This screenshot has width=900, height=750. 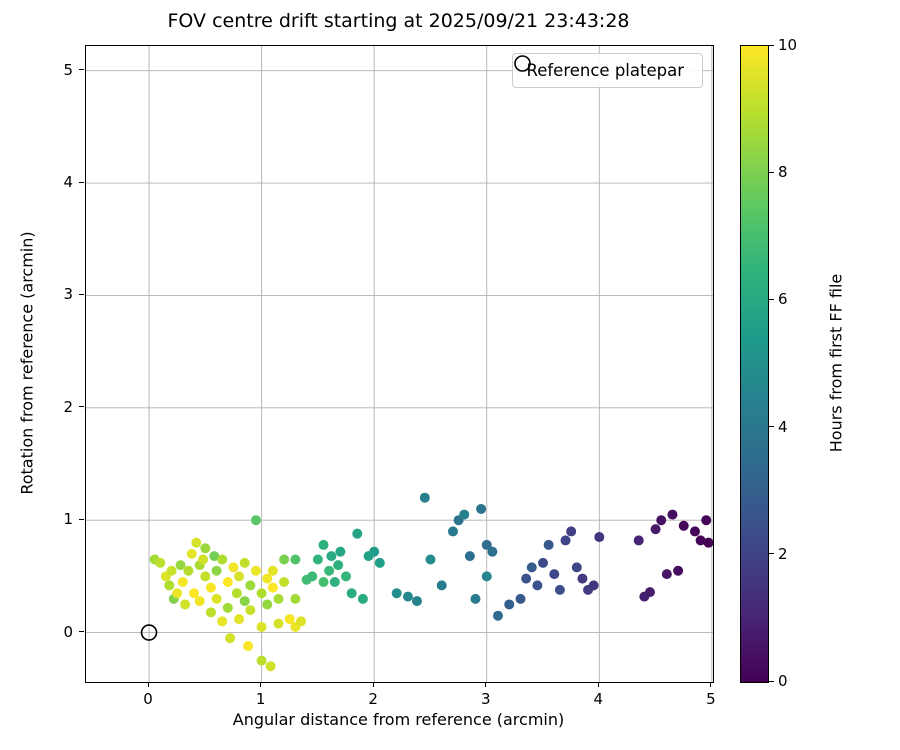 What do you see at coordinates (836, 363) in the screenshot?
I see `colorbar-label: Hours from first FF file` at bounding box center [836, 363].